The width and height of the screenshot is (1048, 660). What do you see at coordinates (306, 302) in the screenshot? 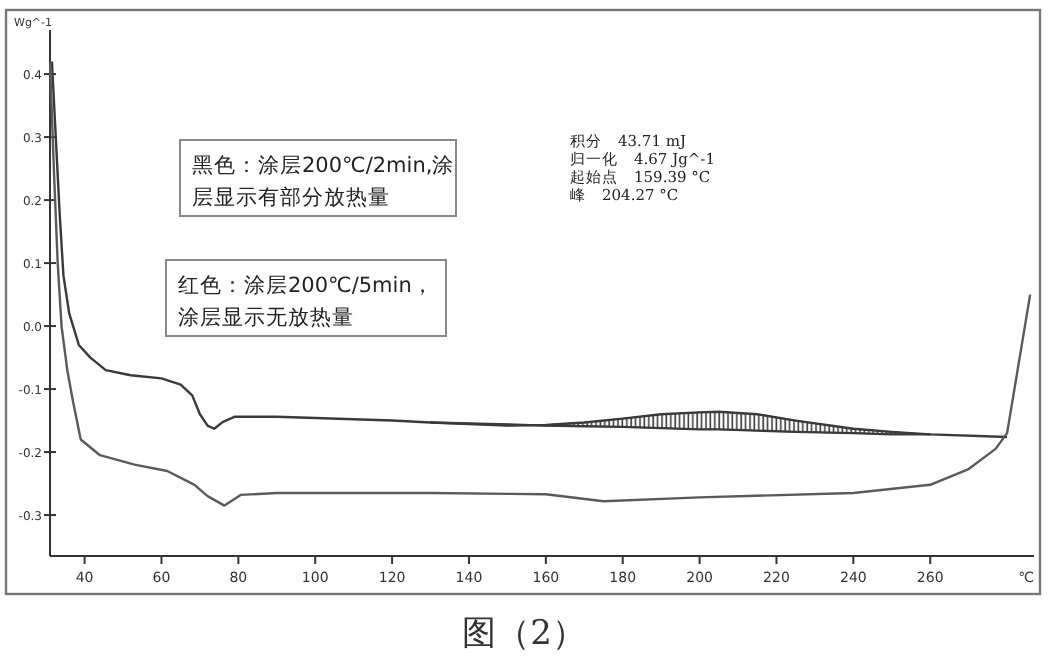
I see `annotation: 红色：涂层200℃/5min，涂层显示无放热量` at bounding box center [306, 302].